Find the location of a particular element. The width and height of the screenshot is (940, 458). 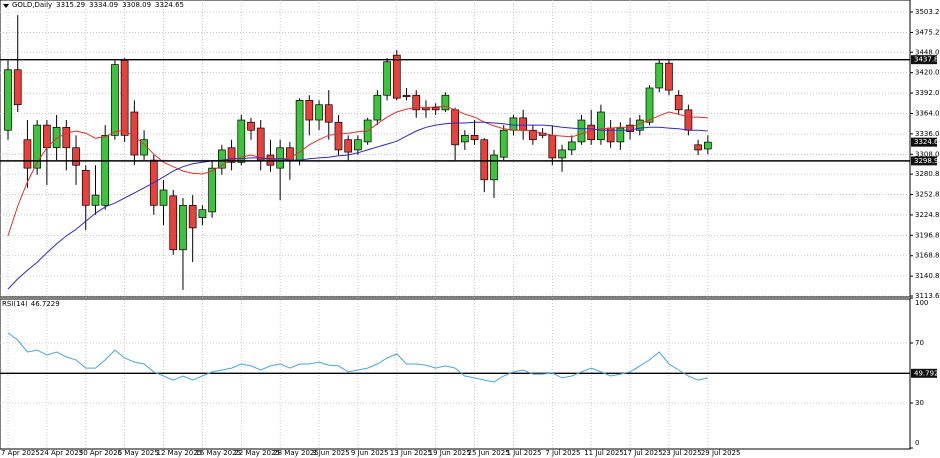

price-tag is located at coordinates (924, 142).